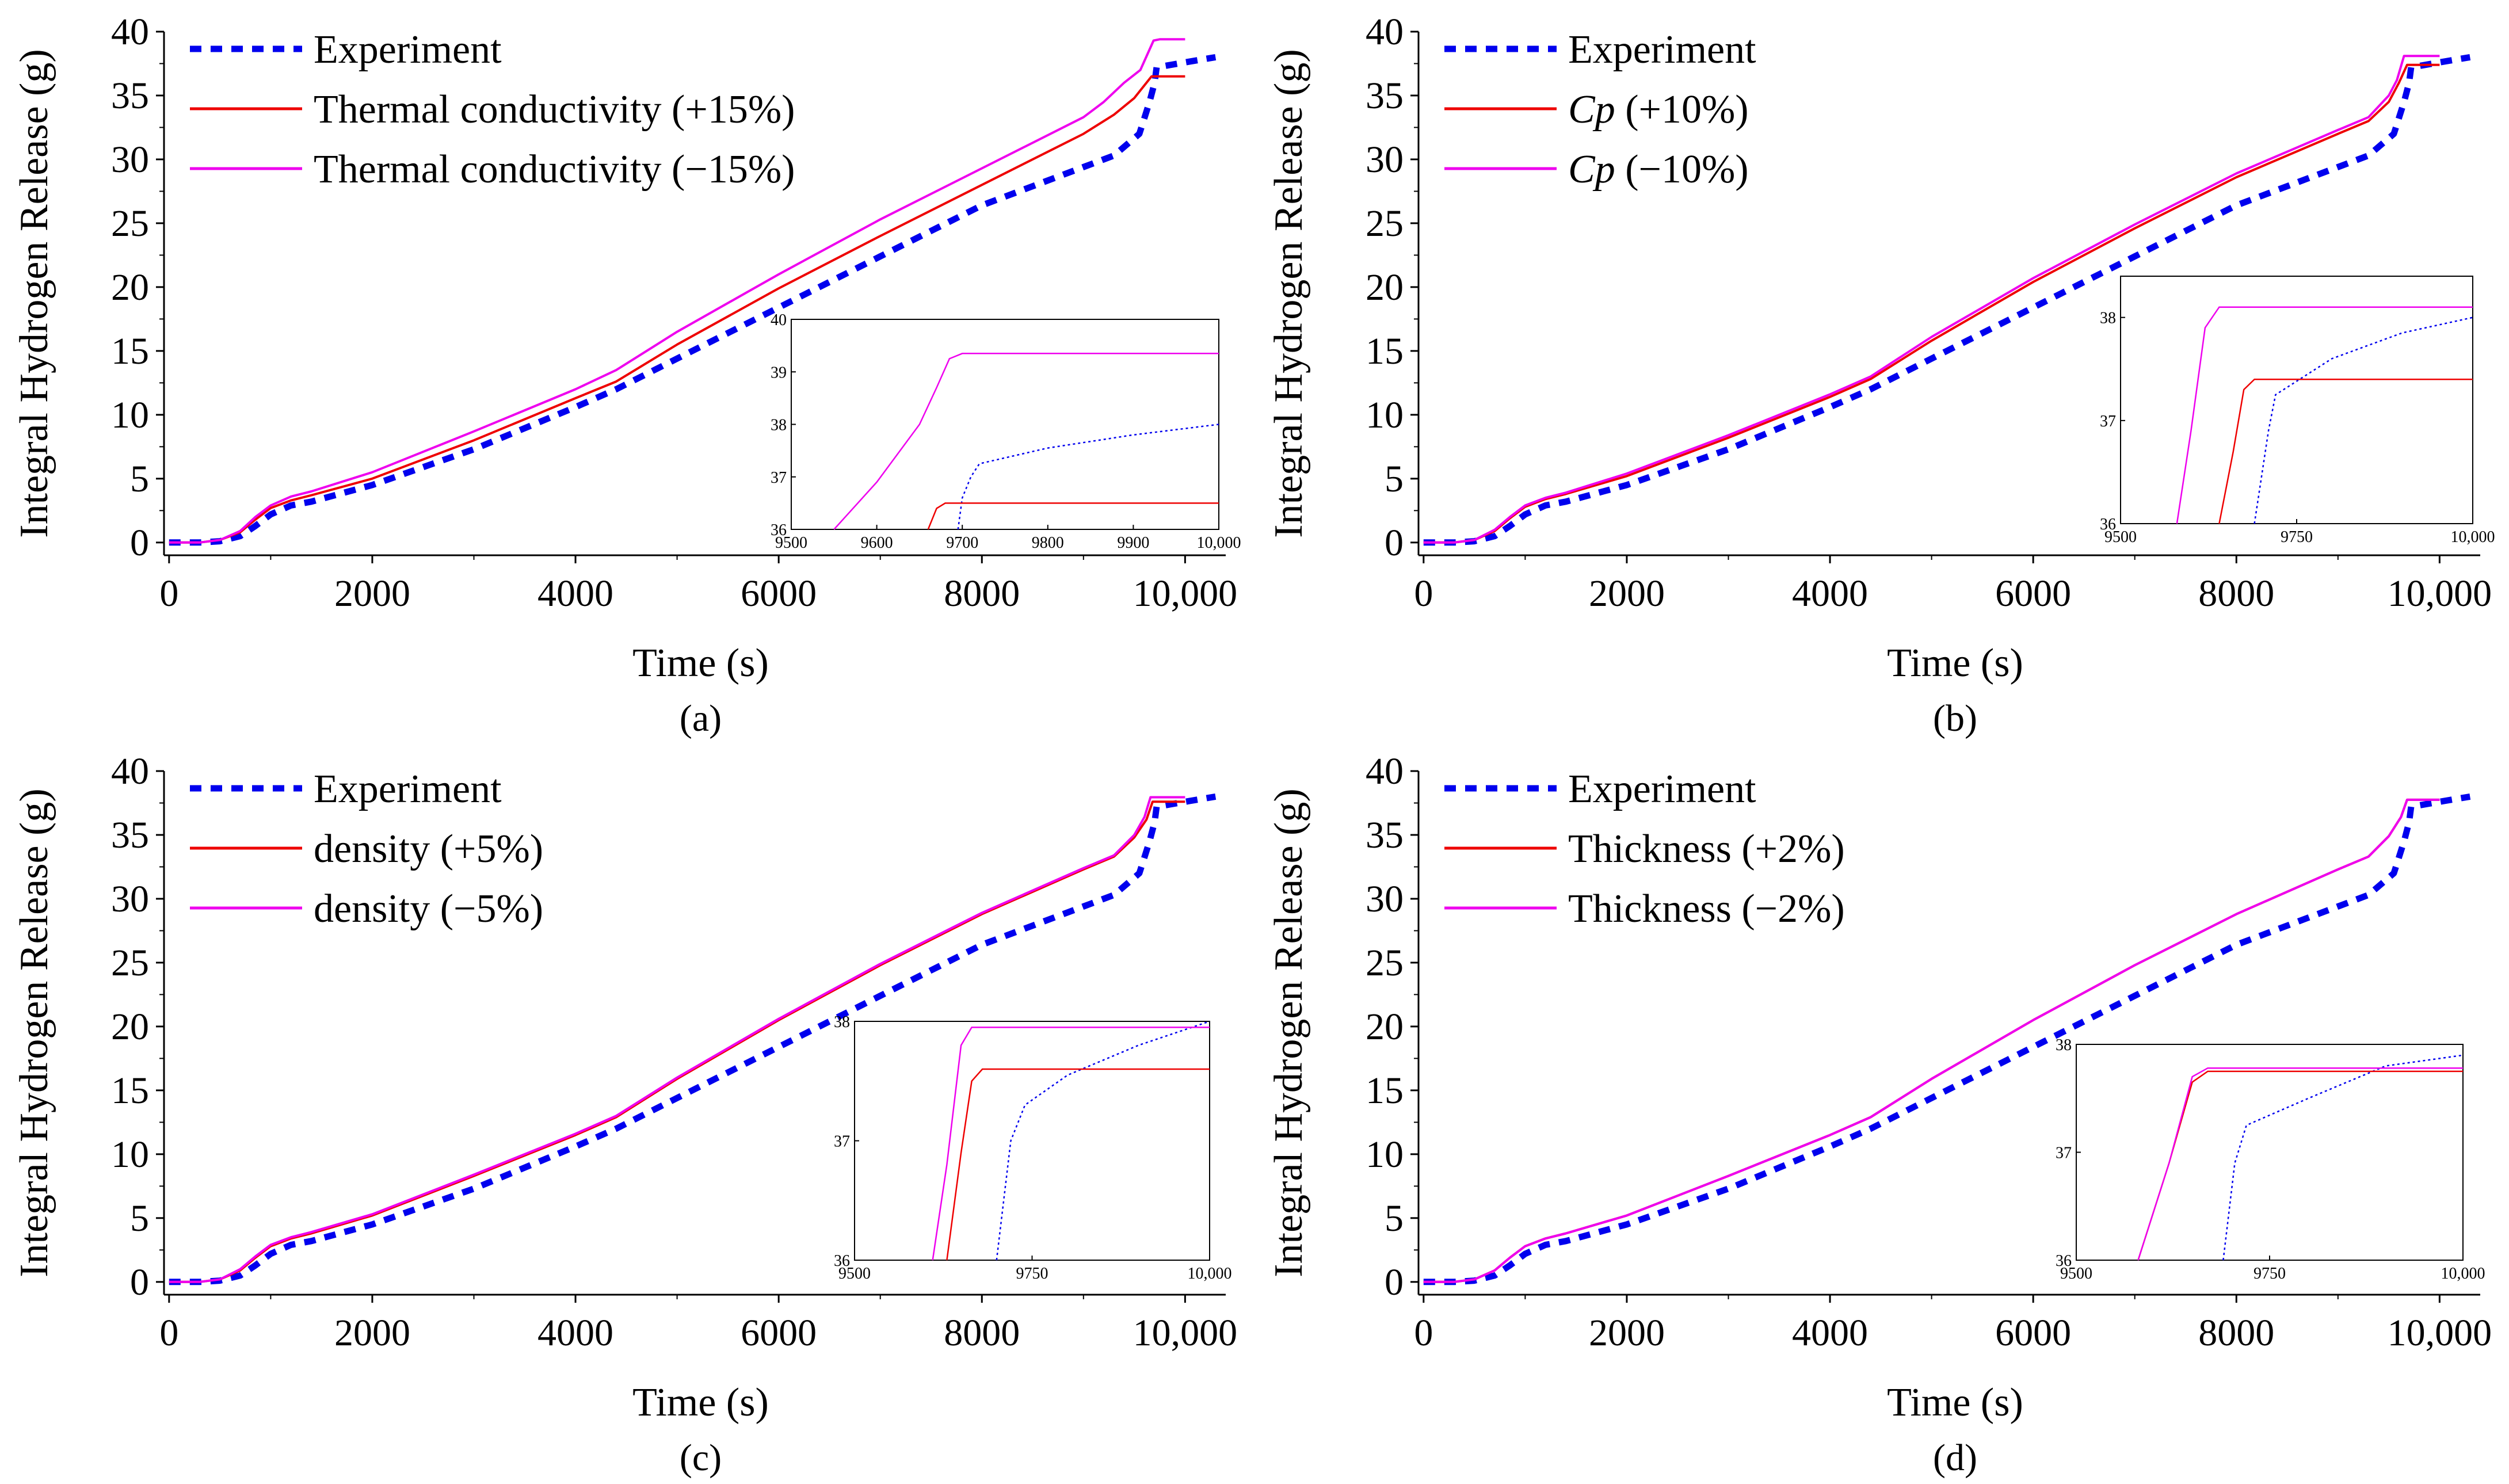  I want to click on inset-y-tick-label: 36, so click(2108, 524).